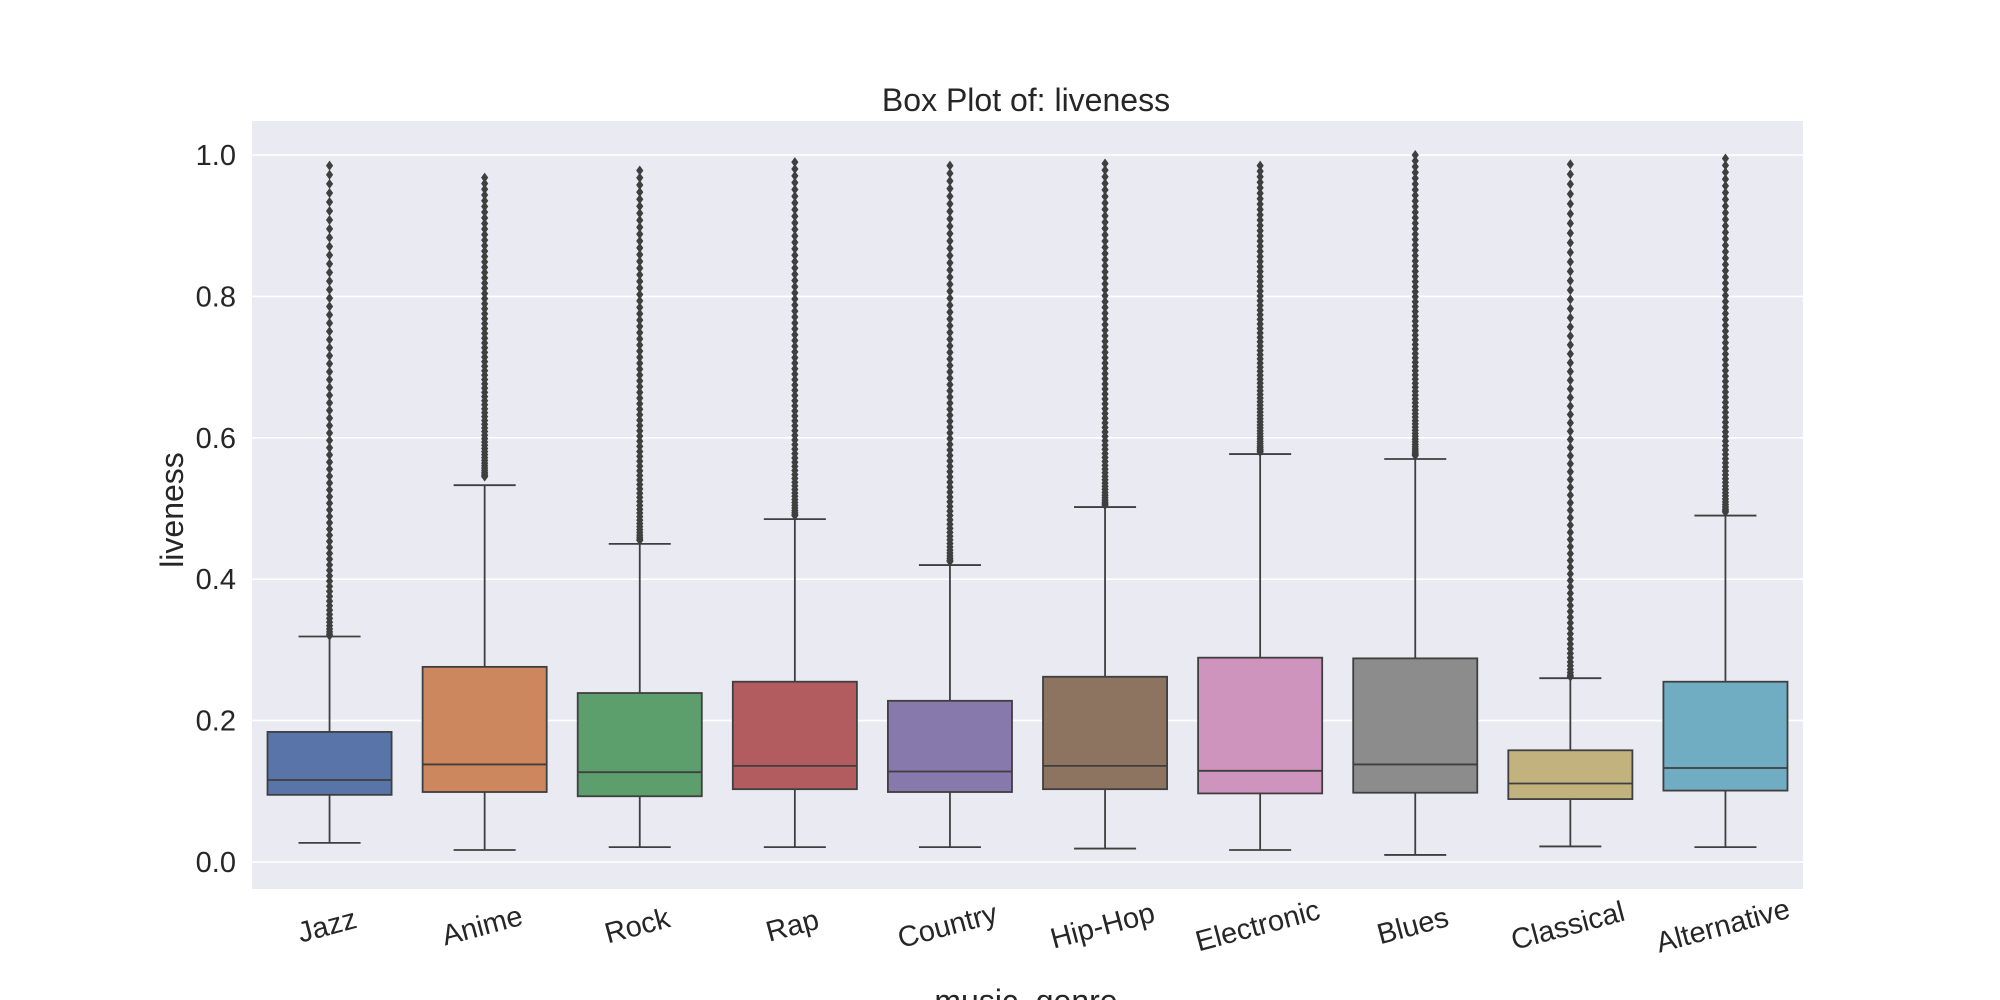 The image size is (2000, 1000). Describe the element at coordinates (947, 926) in the screenshot. I see `x-tick-label: Country` at that location.